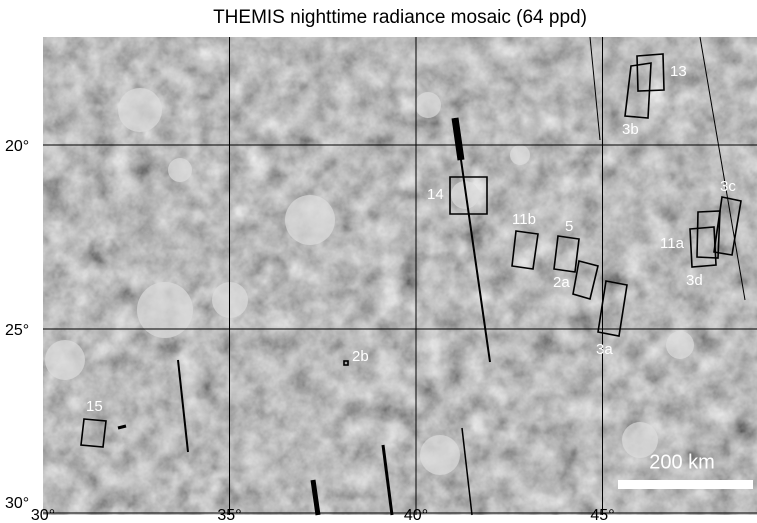 The width and height of the screenshot is (757, 523). I want to click on region-label: 3d, so click(694, 280).